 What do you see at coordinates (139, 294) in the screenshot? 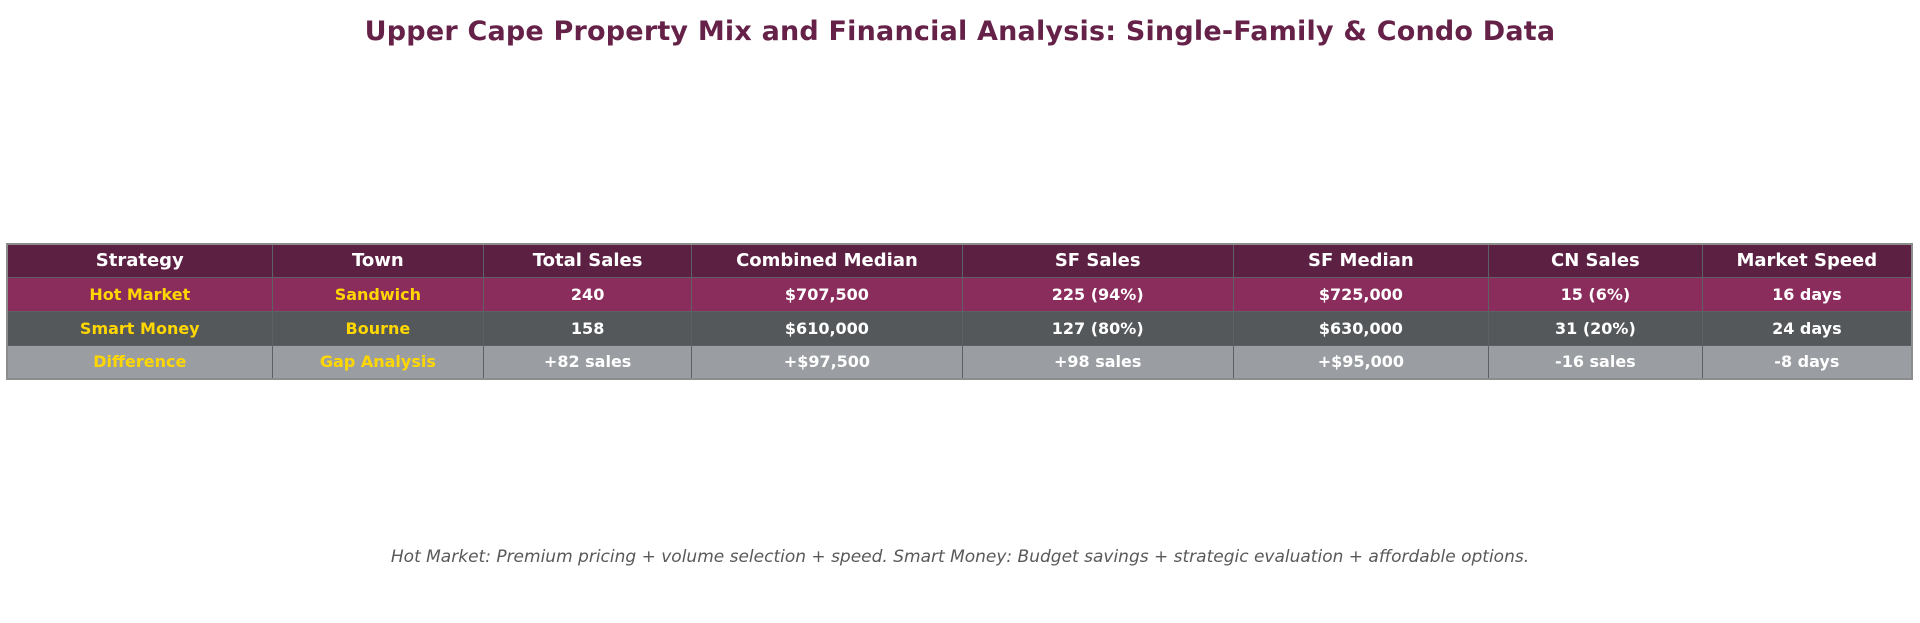
I see `cell-hot-market-strategy: Hot Market` at bounding box center [139, 294].